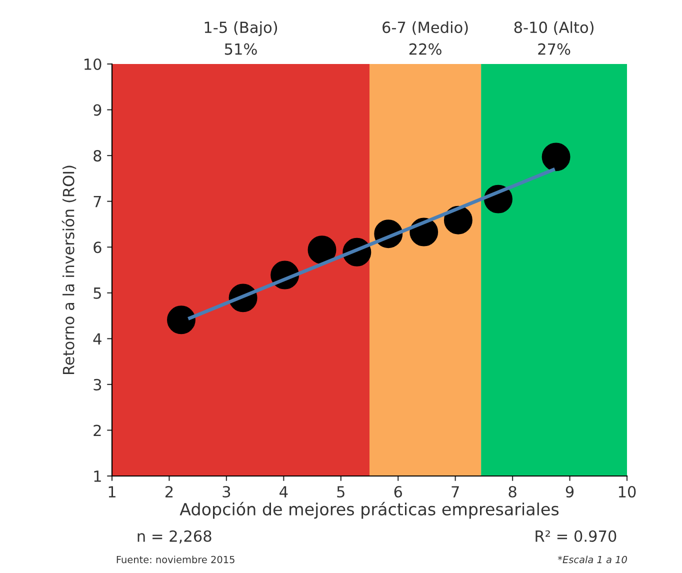  I want to click on text: n = 2,268, so click(175, 537).